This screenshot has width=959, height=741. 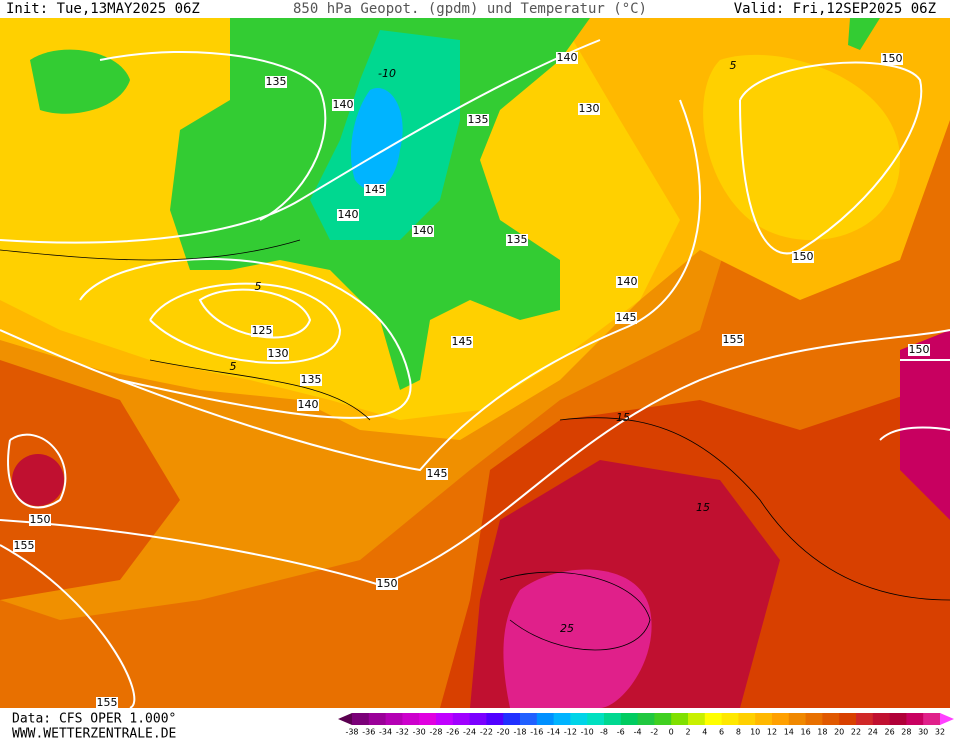 What do you see at coordinates (864, 34) in the screenshot?
I see `temp-green-ne` at bounding box center [864, 34].